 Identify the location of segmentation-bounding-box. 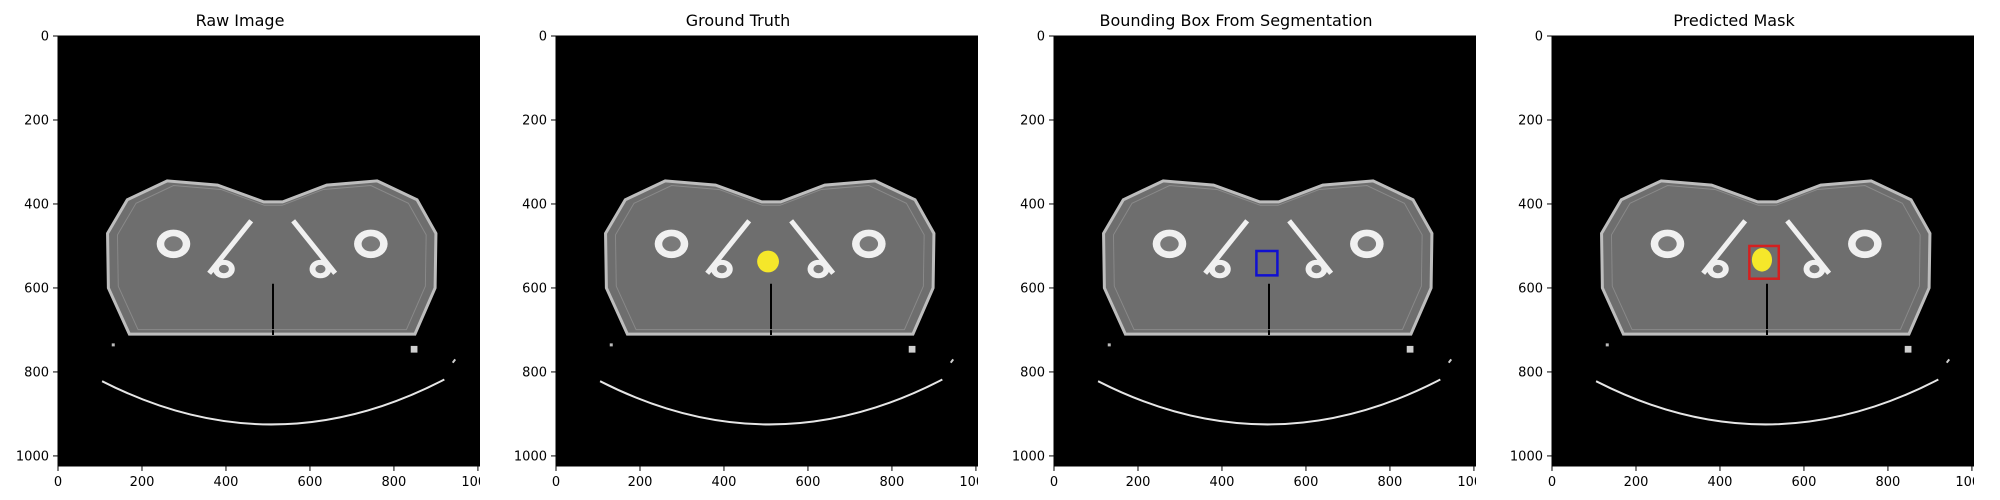
(1267, 263).